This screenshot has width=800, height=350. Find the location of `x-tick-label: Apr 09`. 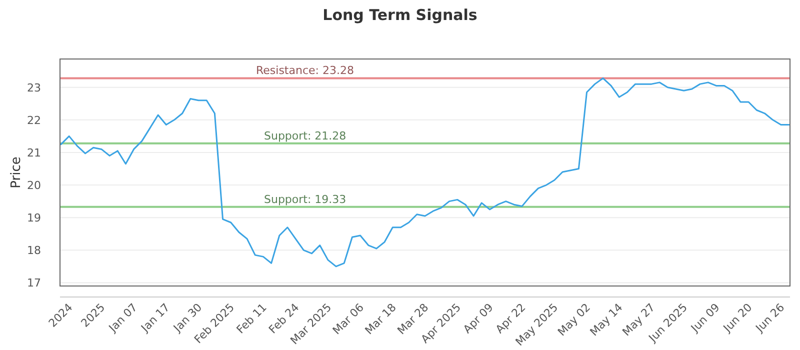

x-tick-label: Apr 09 is located at coordinates (478, 318).